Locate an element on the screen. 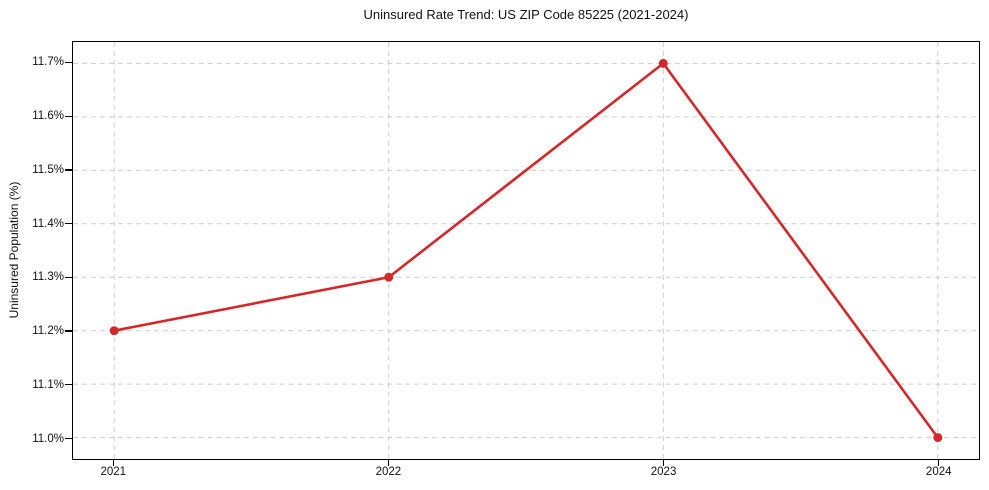  y-tick-label: 11.3% is located at coordinates (48, 277).